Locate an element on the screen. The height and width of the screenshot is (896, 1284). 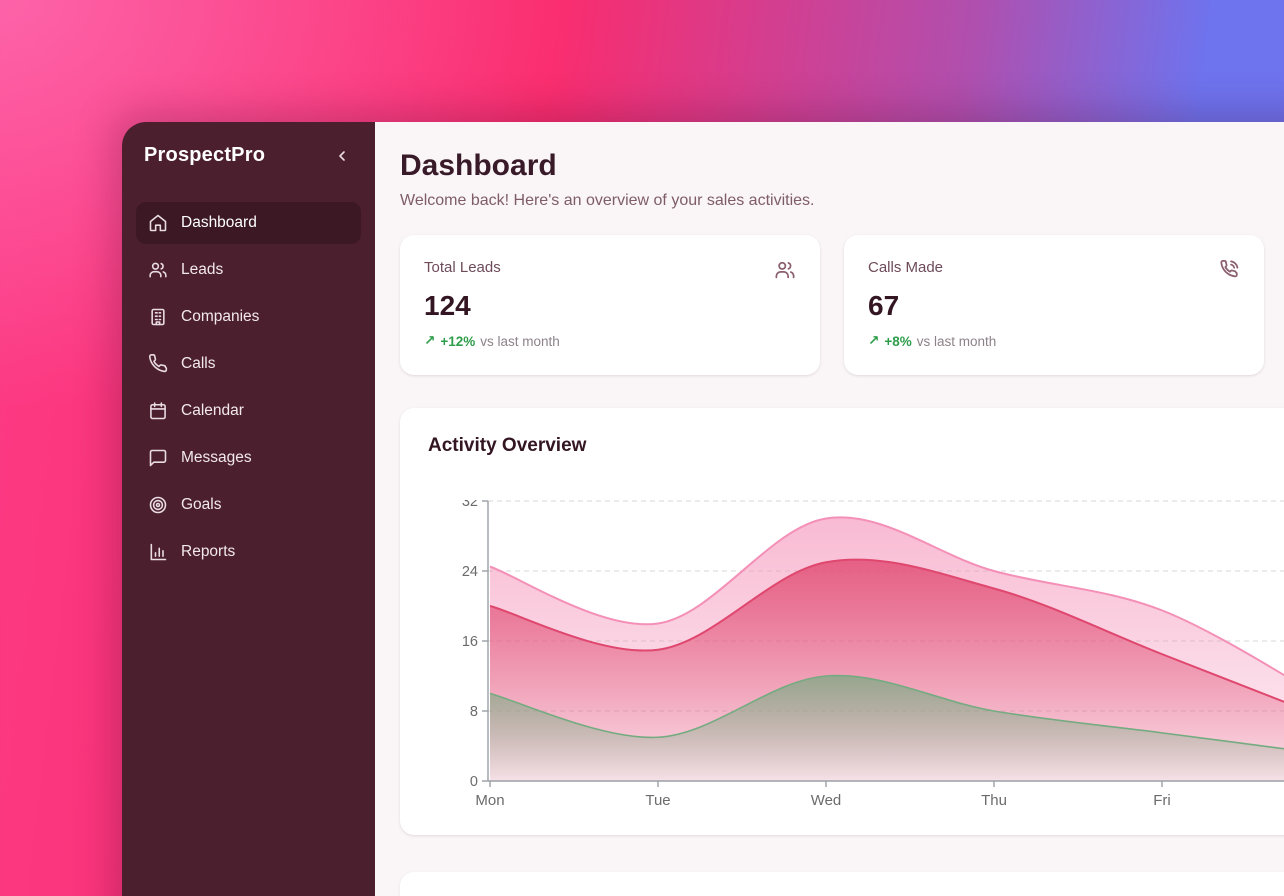
sidebar-item-calendar: Calendar is located at coordinates (248, 411).